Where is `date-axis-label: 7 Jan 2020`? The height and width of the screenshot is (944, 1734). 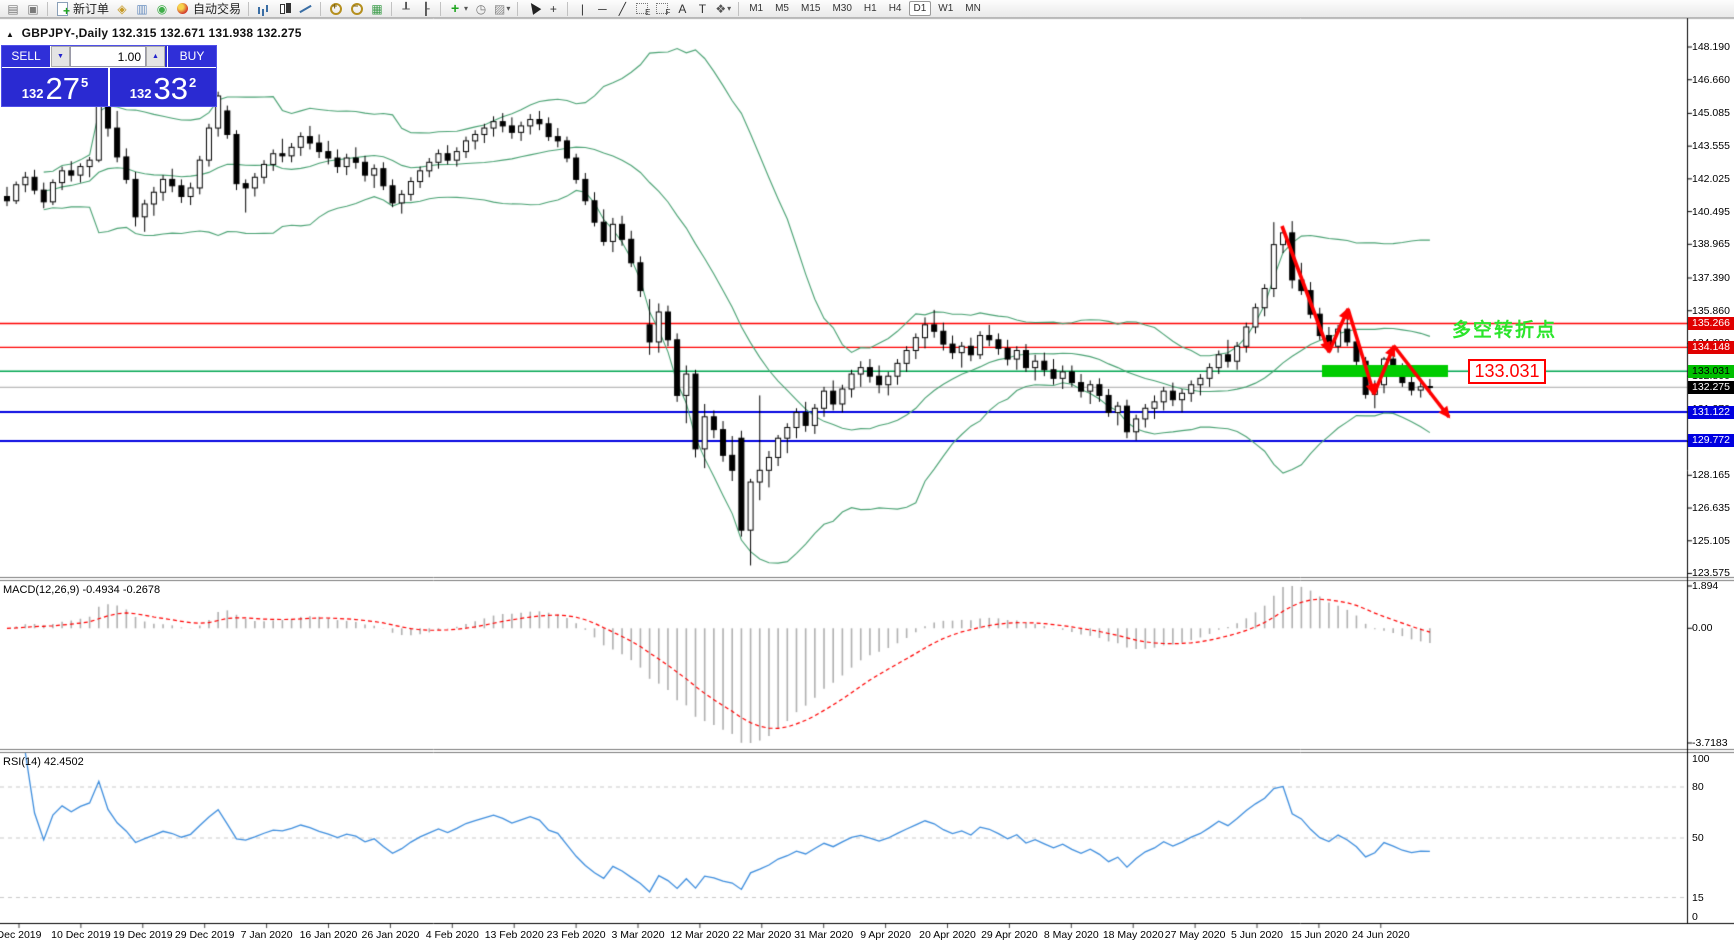 date-axis-label: 7 Jan 2020 is located at coordinates (266, 935).